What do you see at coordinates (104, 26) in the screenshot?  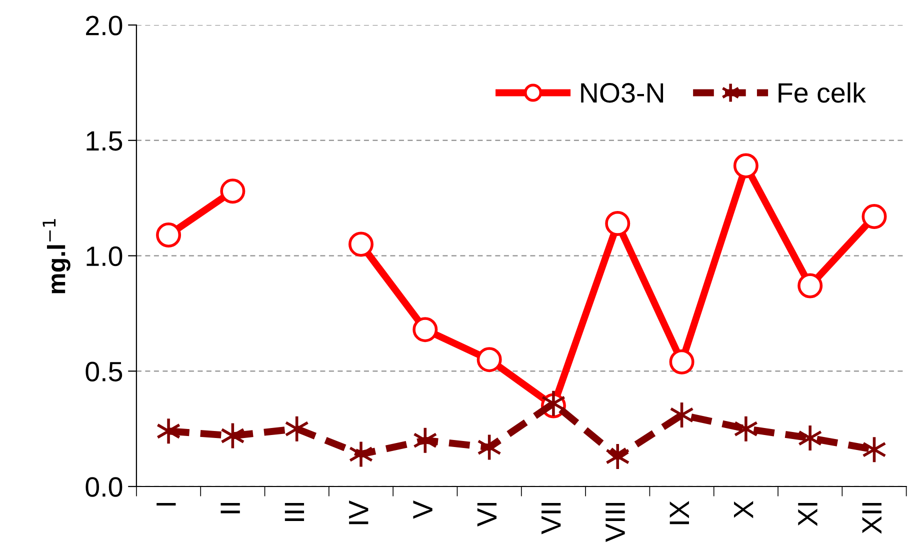 I see `y-tick-label: 2.0` at bounding box center [104, 26].